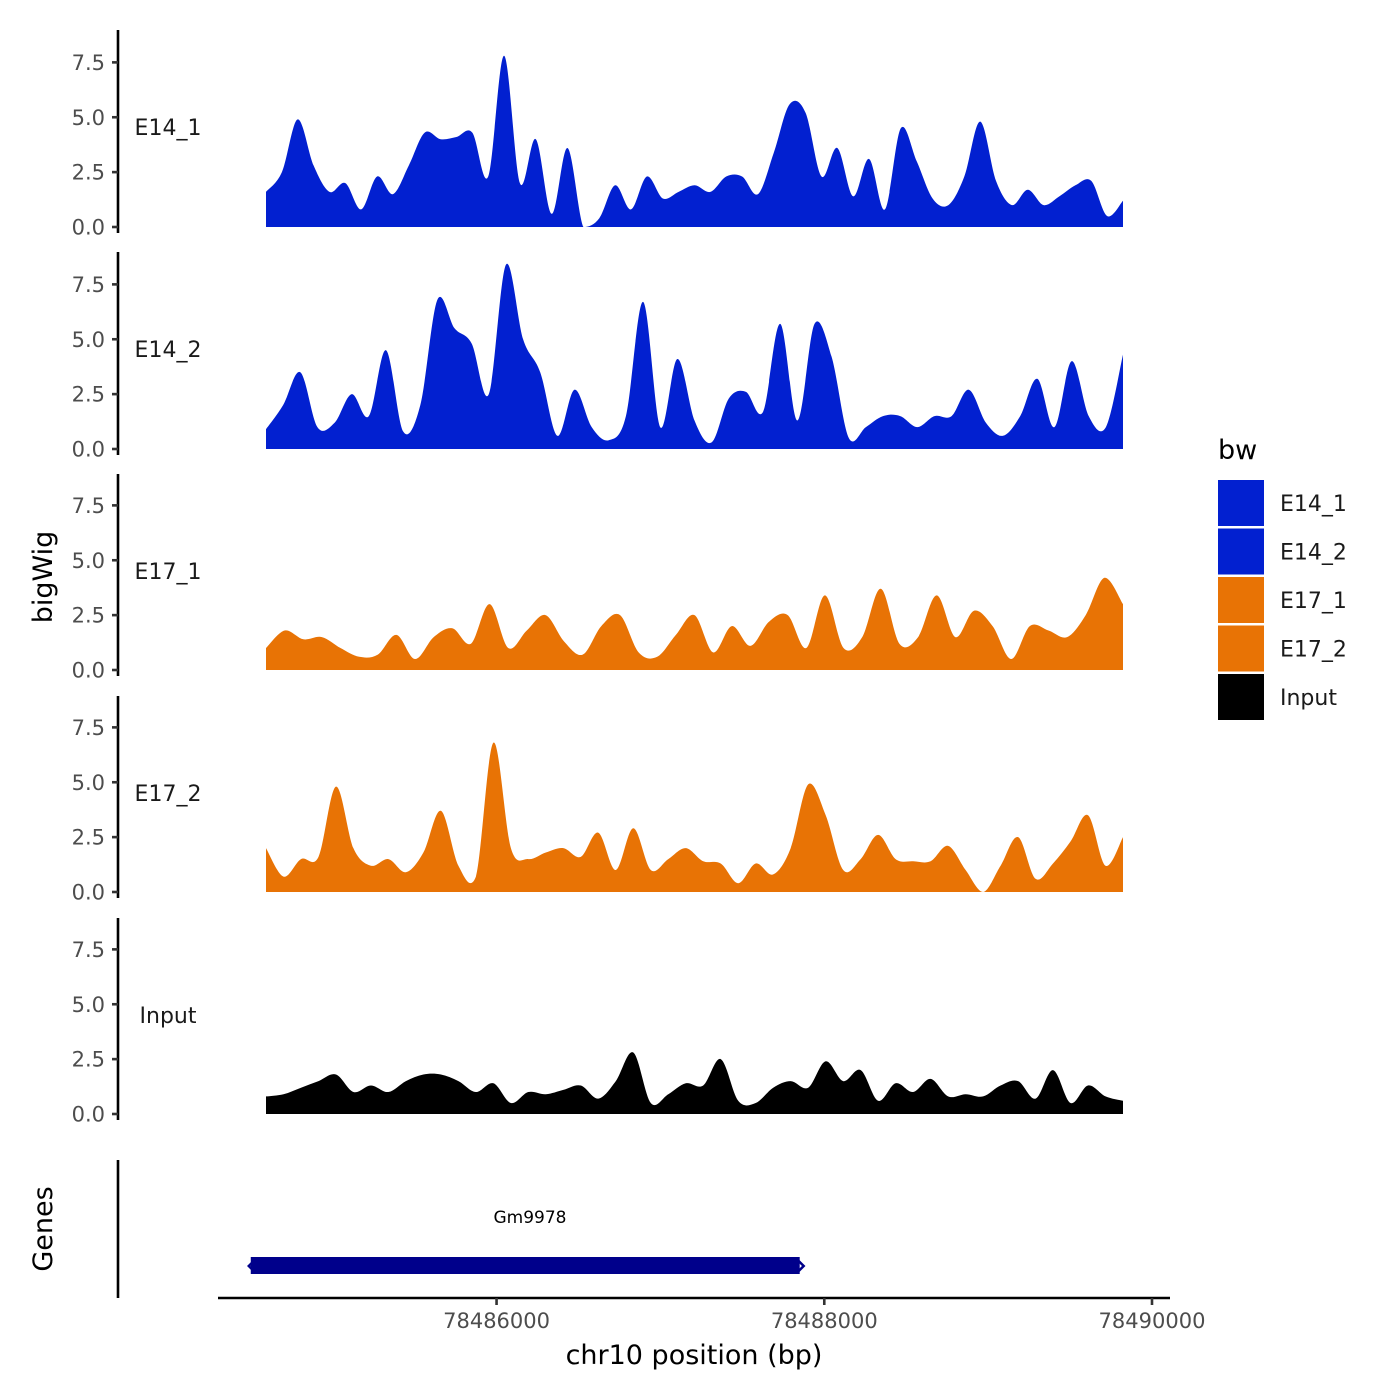 Image resolution: width=1400 pixels, height=1400 pixels. I want to click on legend-key-input, so click(1241, 697).